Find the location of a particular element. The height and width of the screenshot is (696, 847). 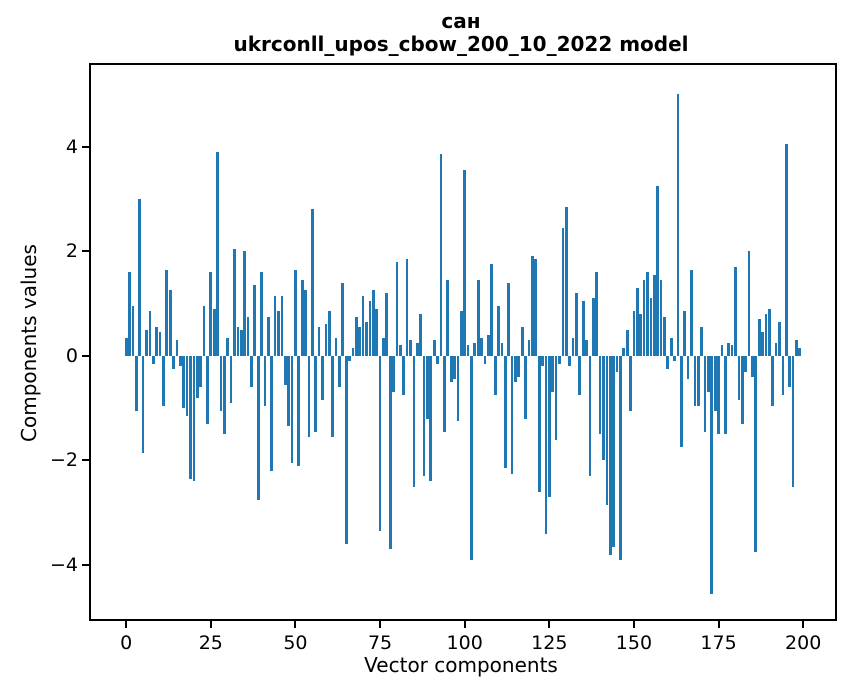

y-tick-label: −4 is located at coordinates (63, 565).